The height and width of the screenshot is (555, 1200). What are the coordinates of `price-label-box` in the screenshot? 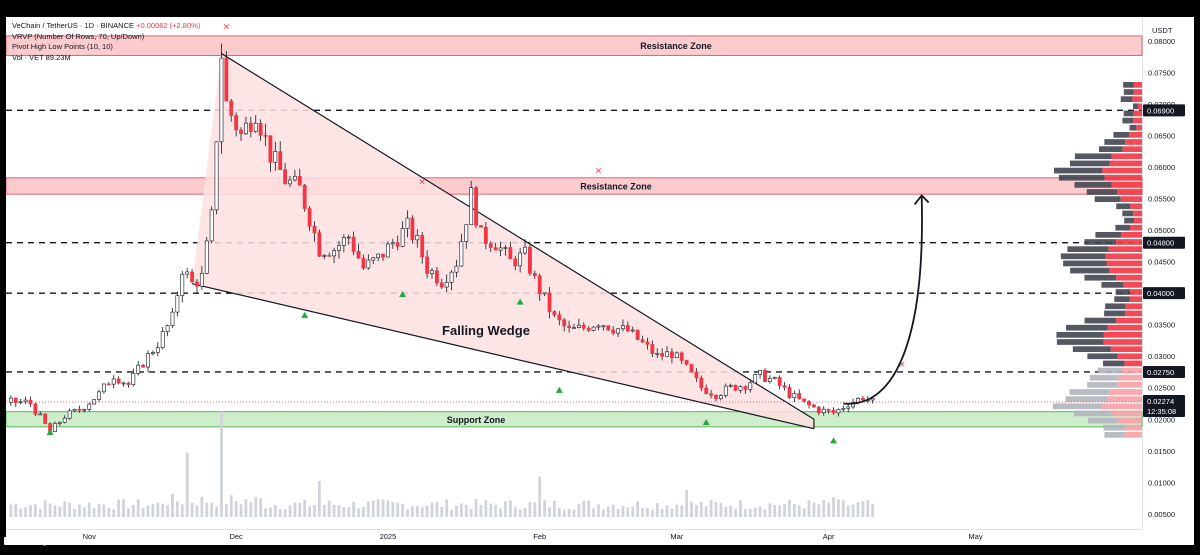 It's located at (1164, 110).